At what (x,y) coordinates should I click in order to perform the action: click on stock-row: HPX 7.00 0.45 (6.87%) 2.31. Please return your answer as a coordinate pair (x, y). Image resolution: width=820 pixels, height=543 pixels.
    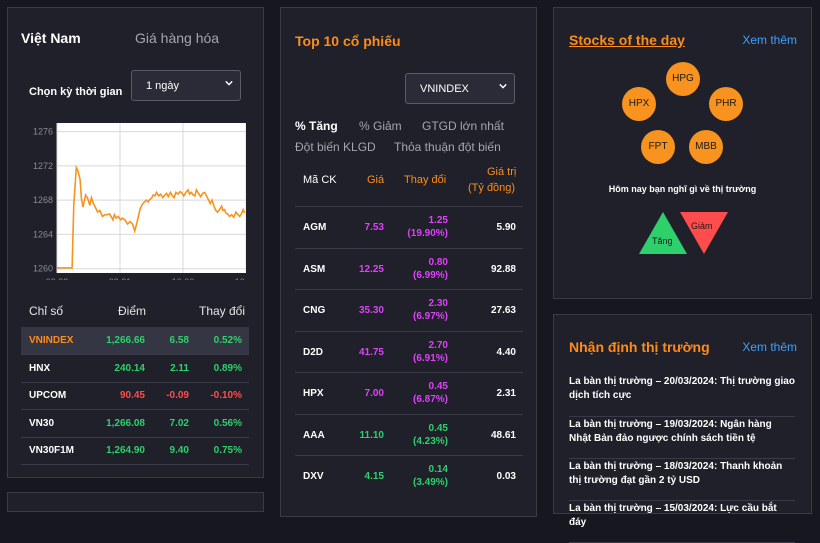
    Looking at the image, I should click on (409, 393).